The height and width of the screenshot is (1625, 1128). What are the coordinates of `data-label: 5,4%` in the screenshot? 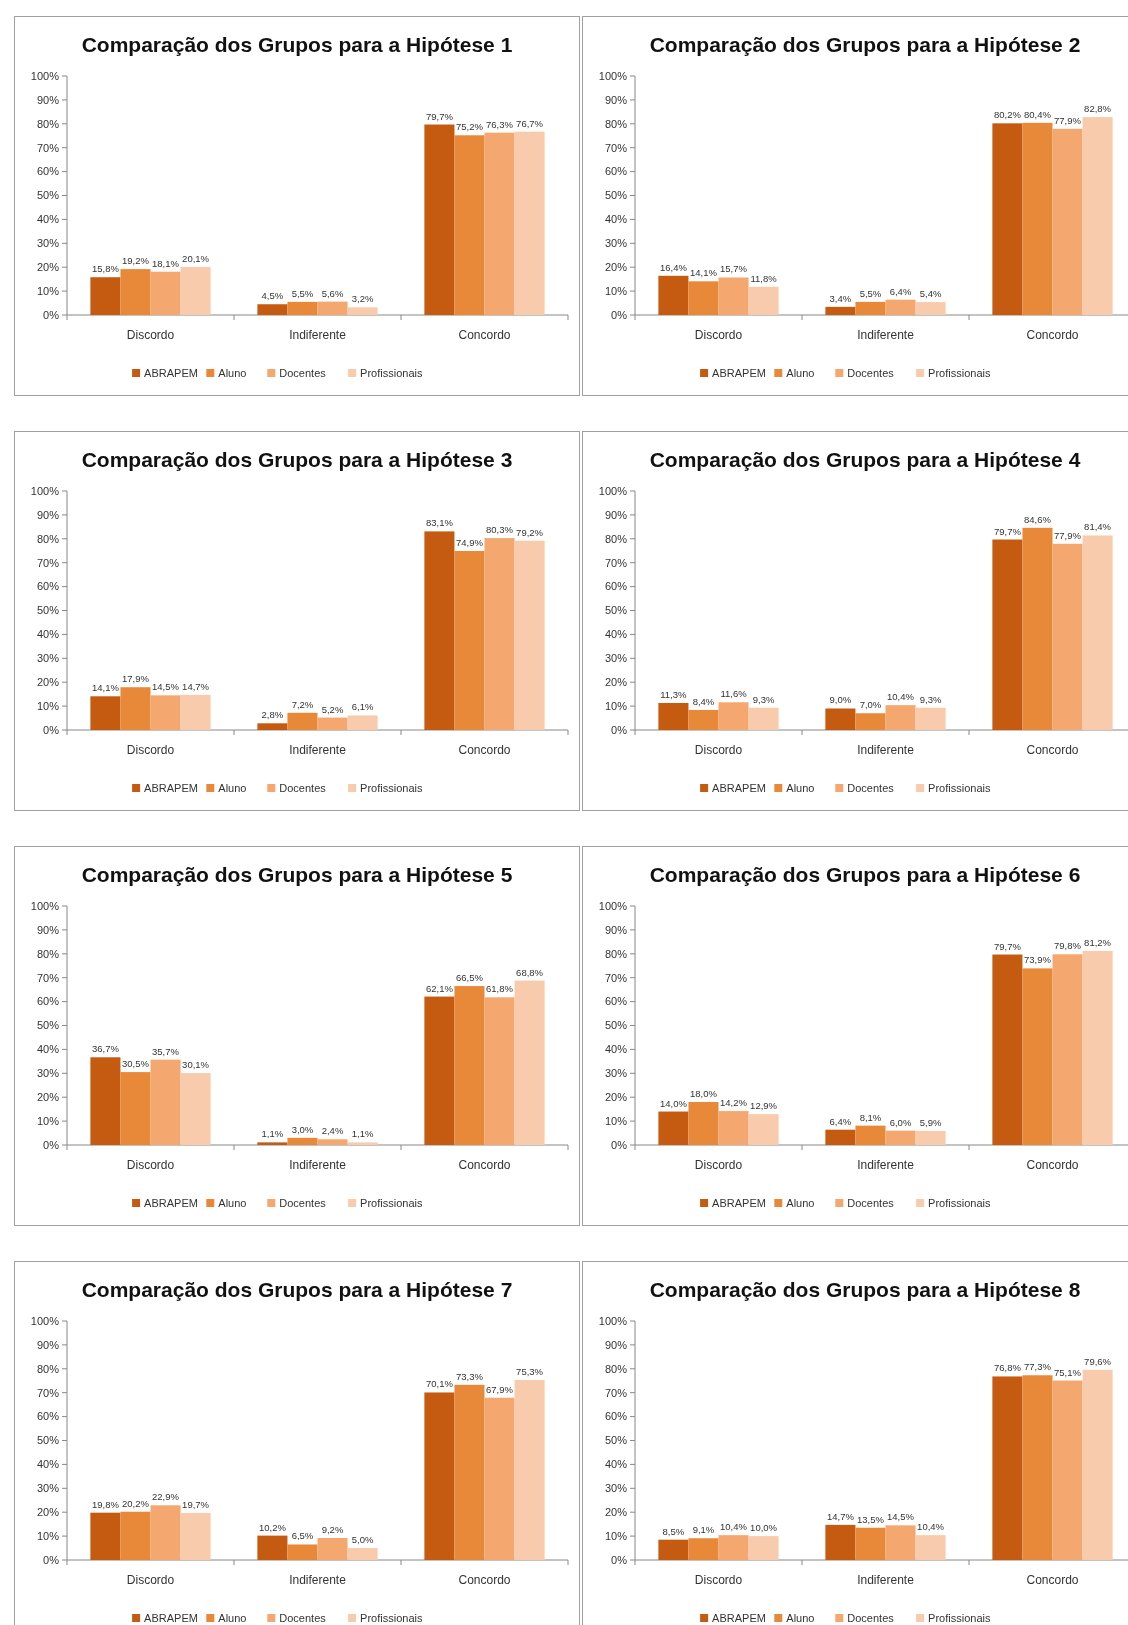 It's located at (930, 294).